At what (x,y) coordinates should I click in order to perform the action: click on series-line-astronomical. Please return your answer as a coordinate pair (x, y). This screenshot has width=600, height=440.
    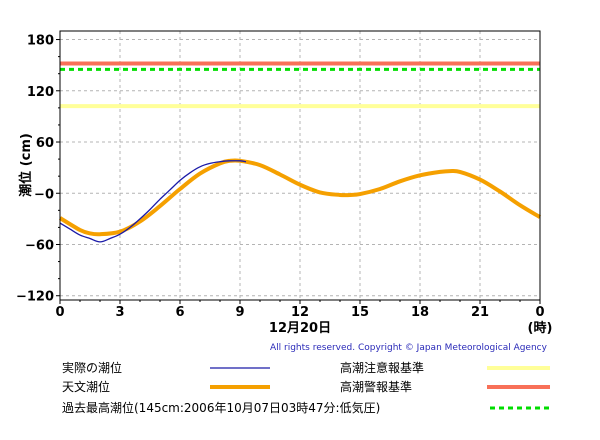
    Looking at the image, I should click on (300, 197).